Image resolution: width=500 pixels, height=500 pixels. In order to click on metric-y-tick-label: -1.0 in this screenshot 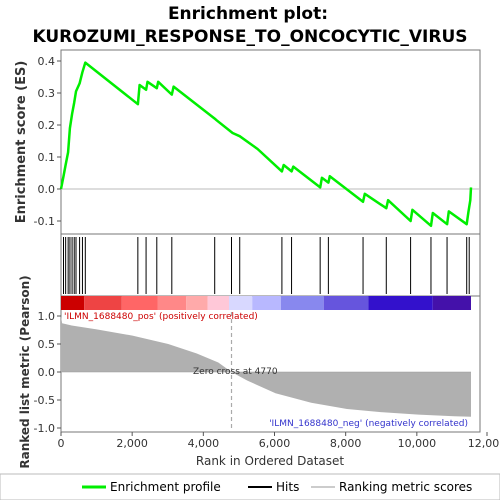, I will do `click(44, 428)`.